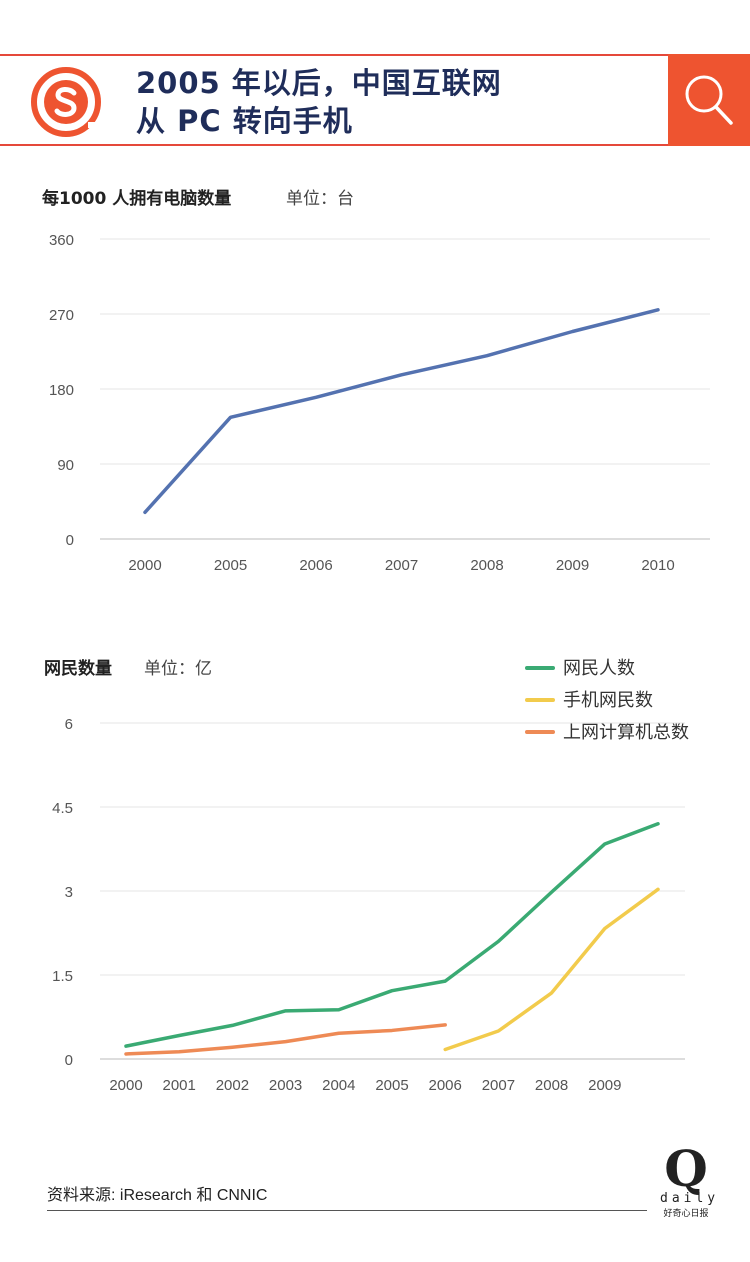 This screenshot has height=1262, width=750. Describe the element at coordinates (657, 565) in the screenshot. I see `chart1-xtick: 2010` at that location.